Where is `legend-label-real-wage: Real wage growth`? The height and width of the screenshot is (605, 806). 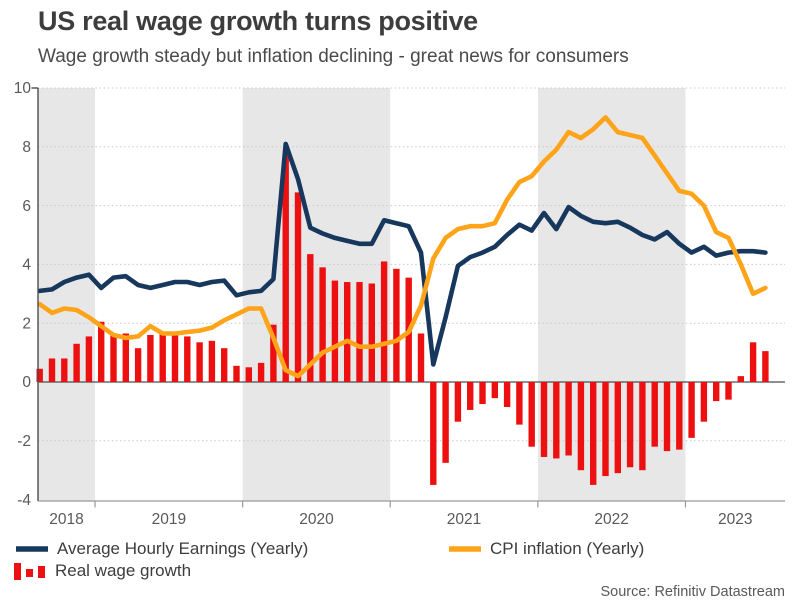
legend-label-real-wage: Real wage growth is located at coordinates (123, 570).